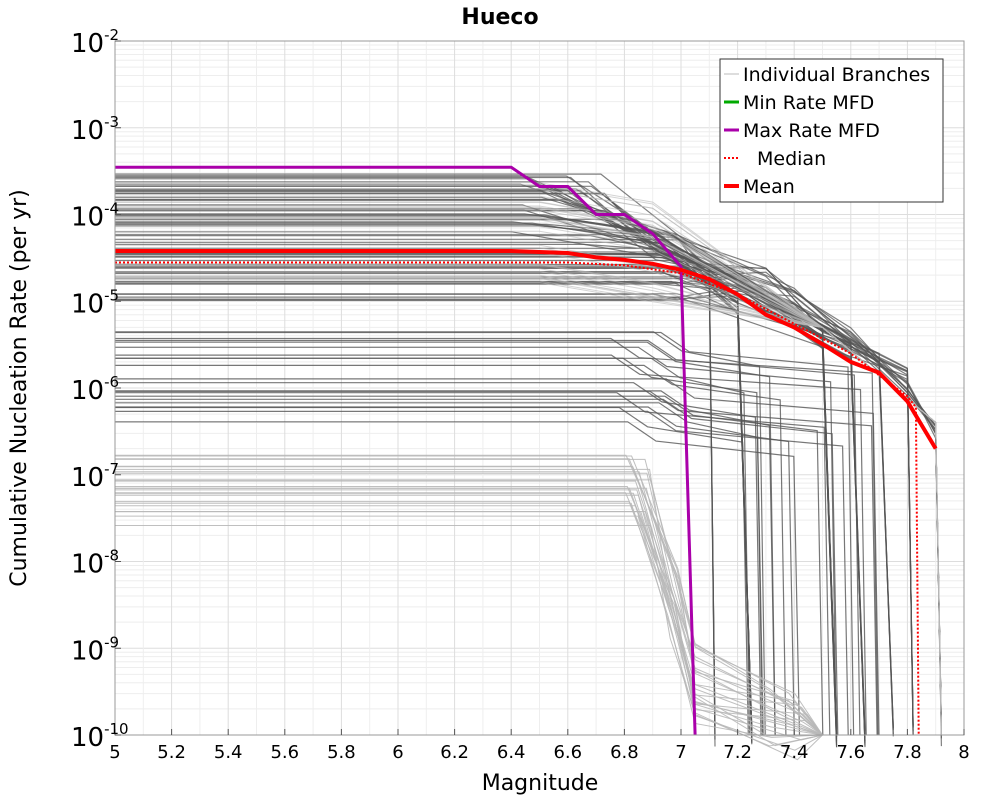 The width and height of the screenshot is (1000, 800). What do you see at coordinates (284, 752) in the screenshot?
I see `x-tick-label: 5.6` at bounding box center [284, 752].